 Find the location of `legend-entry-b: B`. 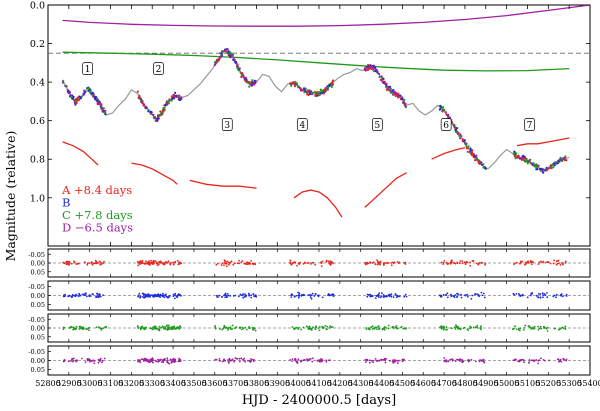

legend-entry-b: B is located at coordinates (66, 203).